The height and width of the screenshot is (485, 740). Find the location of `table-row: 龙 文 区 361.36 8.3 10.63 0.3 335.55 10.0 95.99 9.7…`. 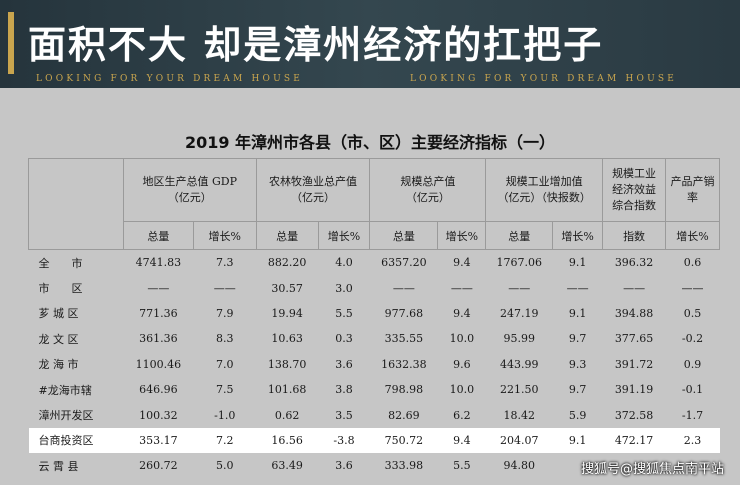

table-row: 龙 文 区 361.36 8.3 10.63 0.3 335.55 10.0 95.99 9.7… is located at coordinates (374, 338).